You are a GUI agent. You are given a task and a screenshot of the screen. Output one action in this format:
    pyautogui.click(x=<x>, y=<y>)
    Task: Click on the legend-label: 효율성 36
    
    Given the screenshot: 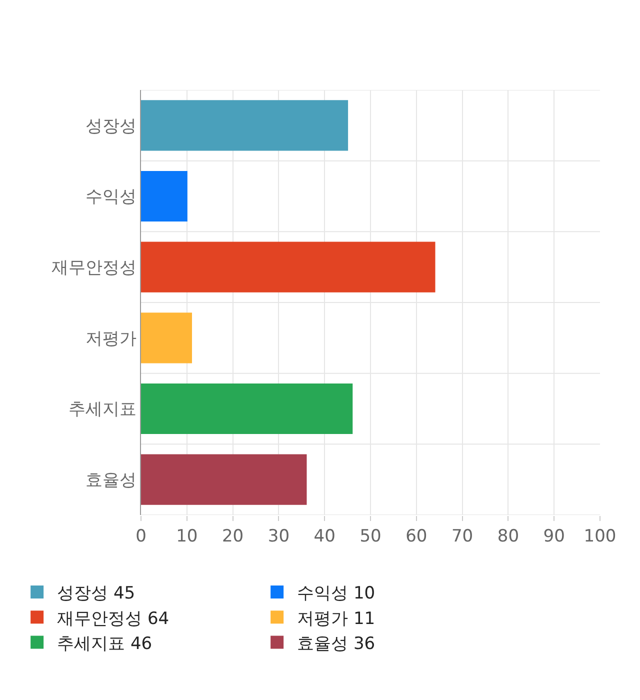 What is the action you would take?
    pyautogui.click(x=336, y=644)
    